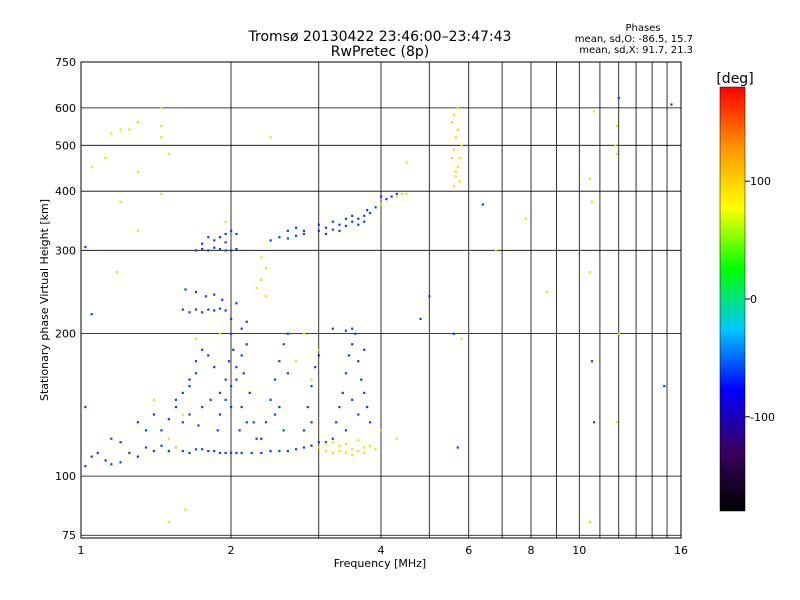 This screenshot has height=600, width=800. Describe the element at coordinates (65, 145) in the screenshot. I see `y-tick-label: 500` at that location.